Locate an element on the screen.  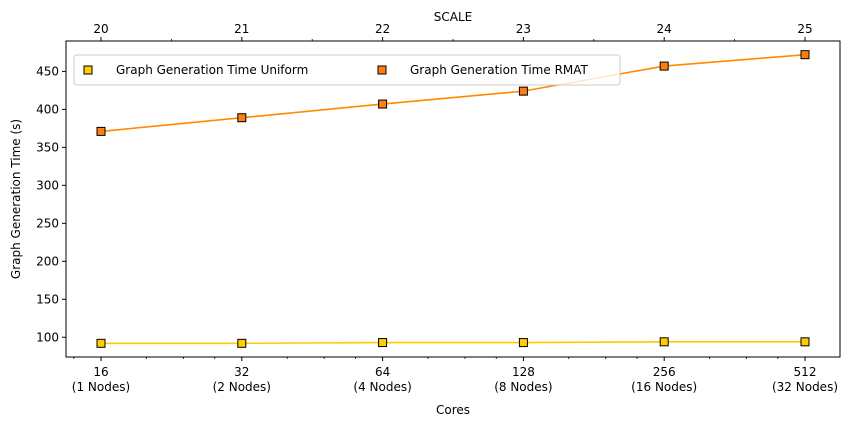
y-tick-label: 450 is located at coordinates (47, 71).